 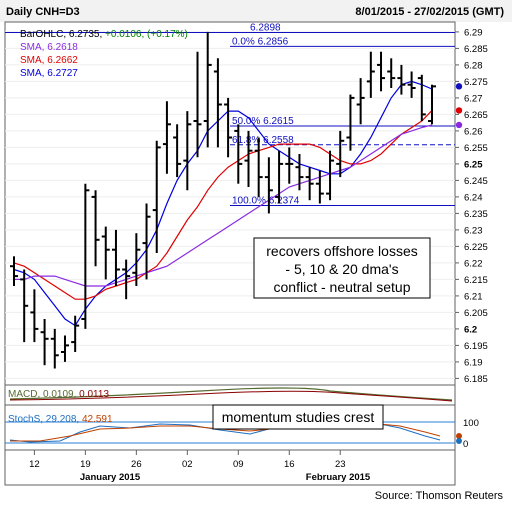 What do you see at coordinates (476, 379) in the screenshot?
I see `y-tick-label-21: 6.185` at bounding box center [476, 379].